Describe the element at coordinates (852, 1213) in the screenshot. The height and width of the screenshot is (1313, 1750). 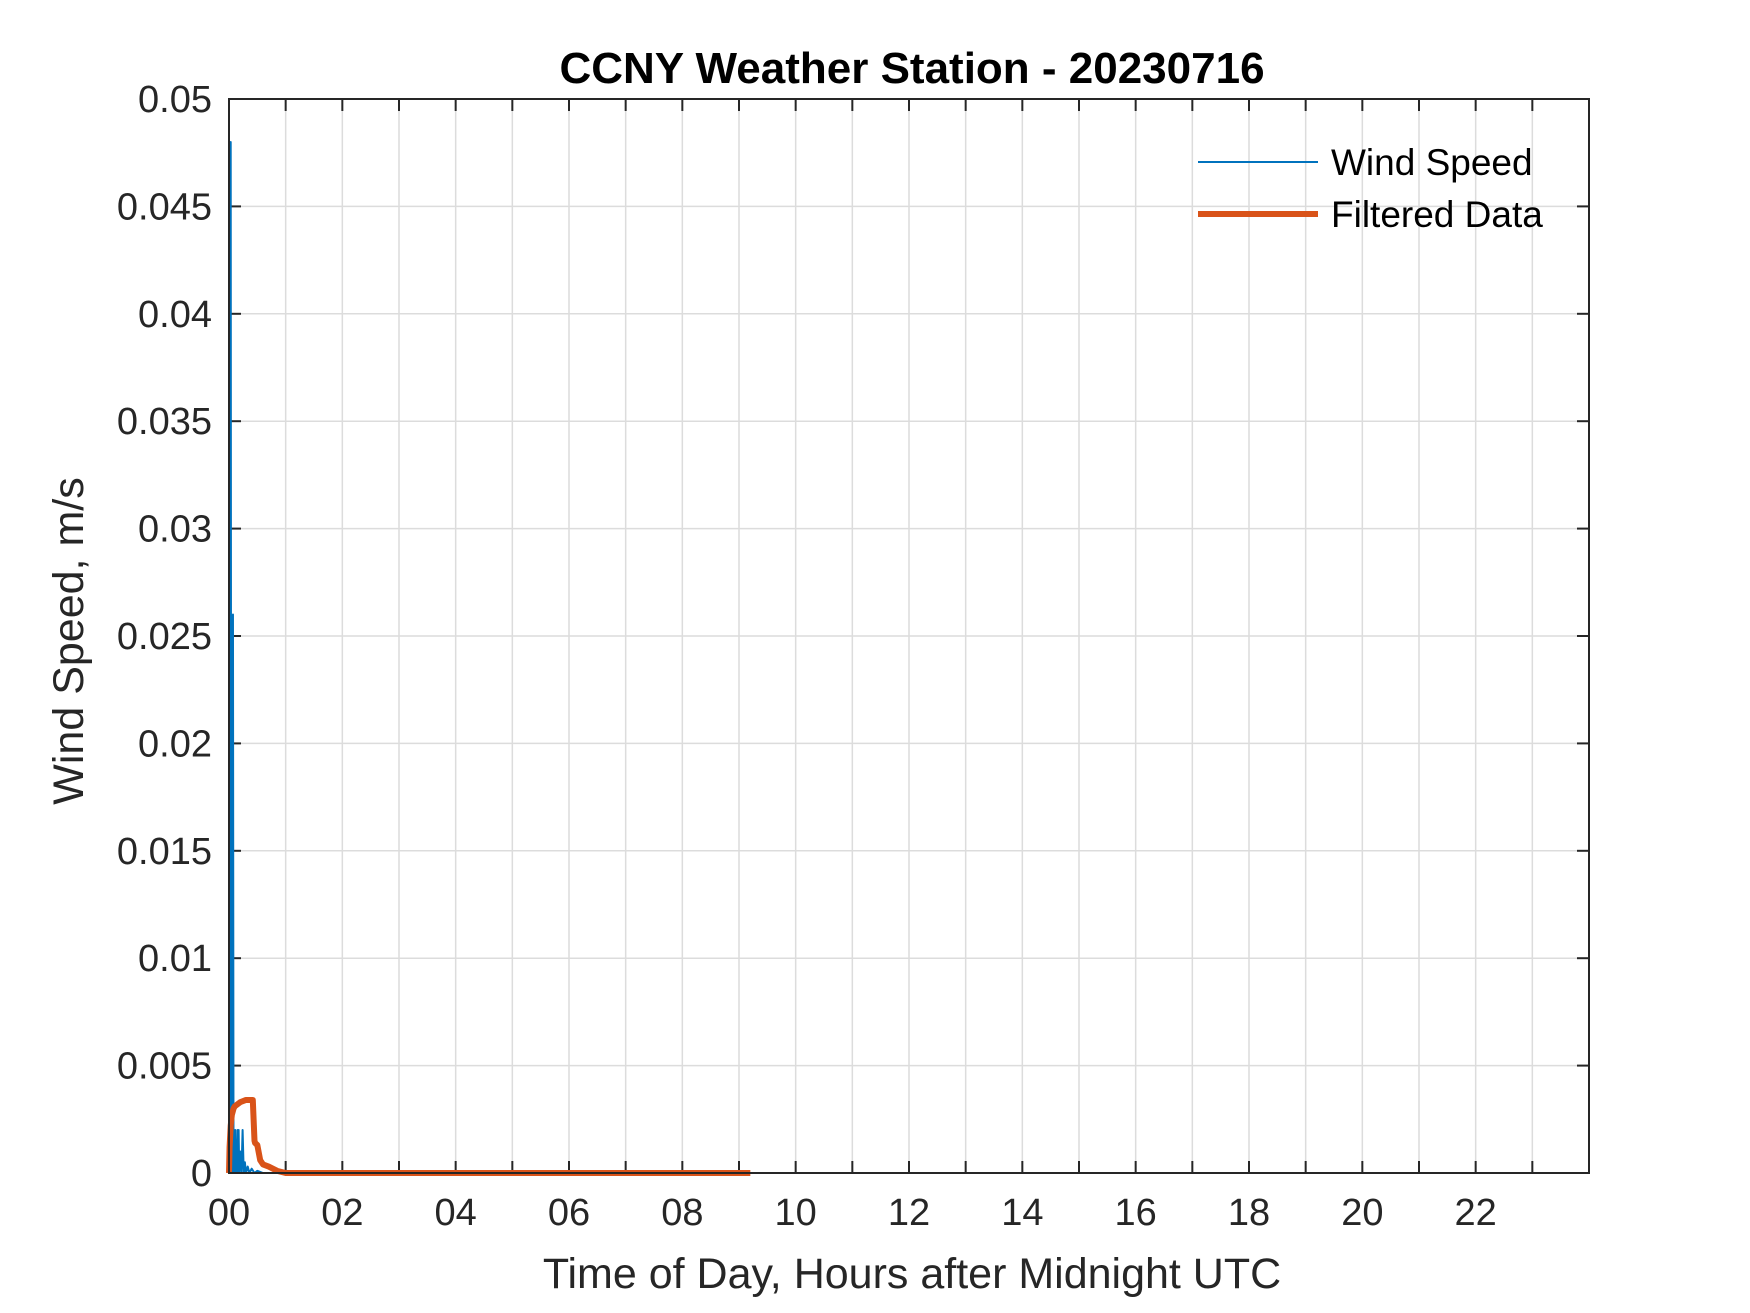
I see `x-tick-labels: 00 02 04 06 08 10 12 14 16 18 20 22` at that location.